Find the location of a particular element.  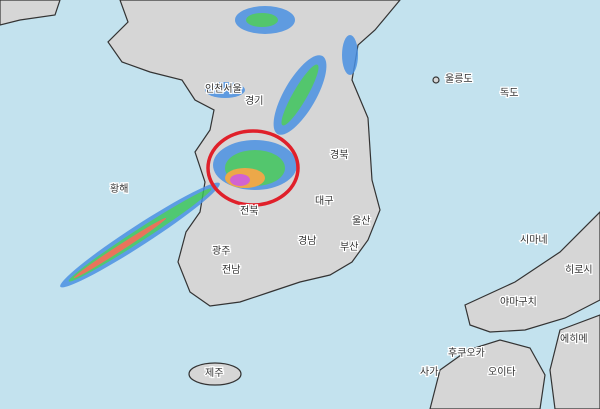

place-label: 히로시 is located at coordinates (579, 270).